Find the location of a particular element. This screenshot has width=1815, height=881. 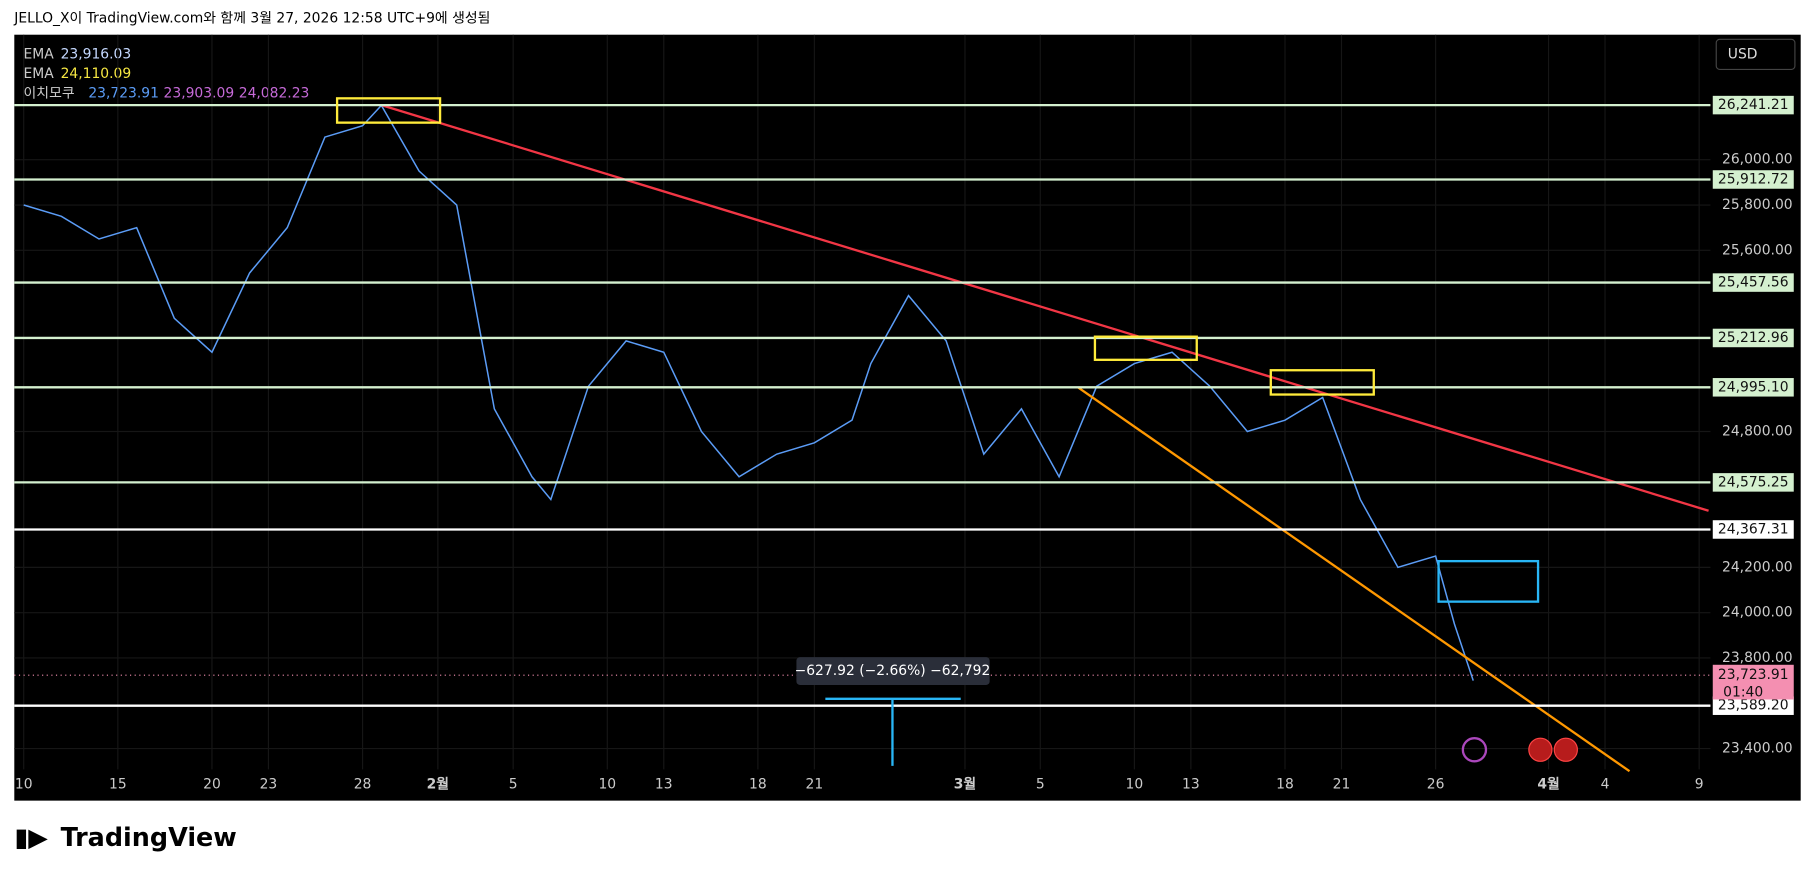

x-tick-label: 3월 is located at coordinates (965, 783).